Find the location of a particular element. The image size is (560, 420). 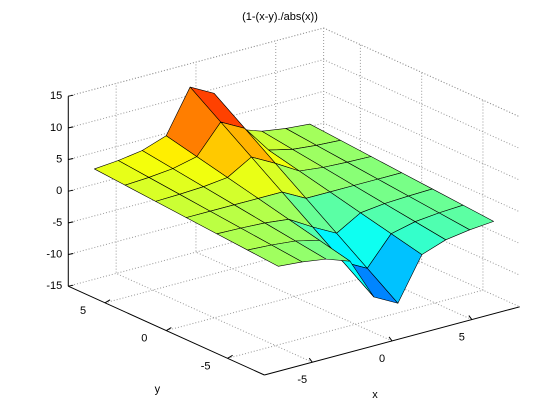

x-axis-label: x is located at coordinates (375, 395).